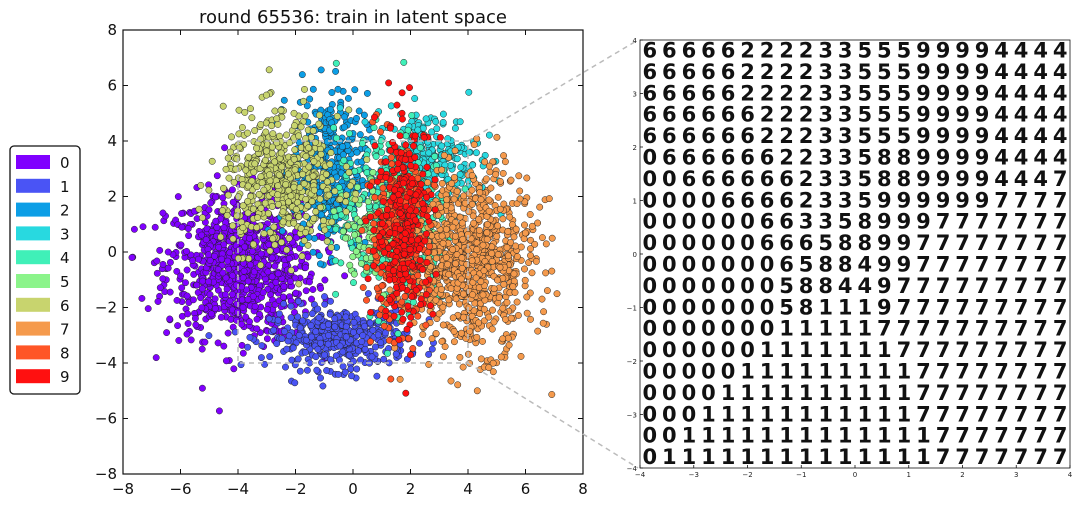  I want to click on decoded-digit-cell: 6, so click(649, 93).